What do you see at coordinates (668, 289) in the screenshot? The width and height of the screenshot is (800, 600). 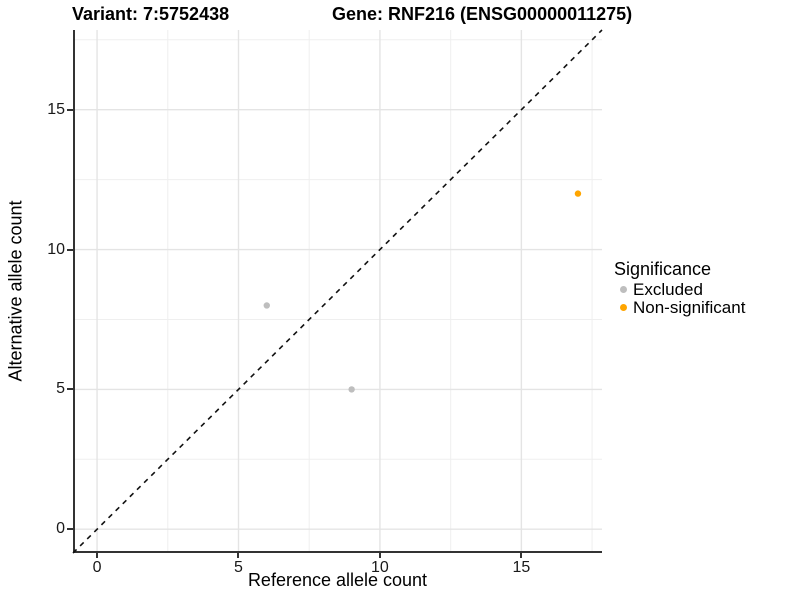 I see `legend-item-label: Excluded` at bounding box center [668, 289].